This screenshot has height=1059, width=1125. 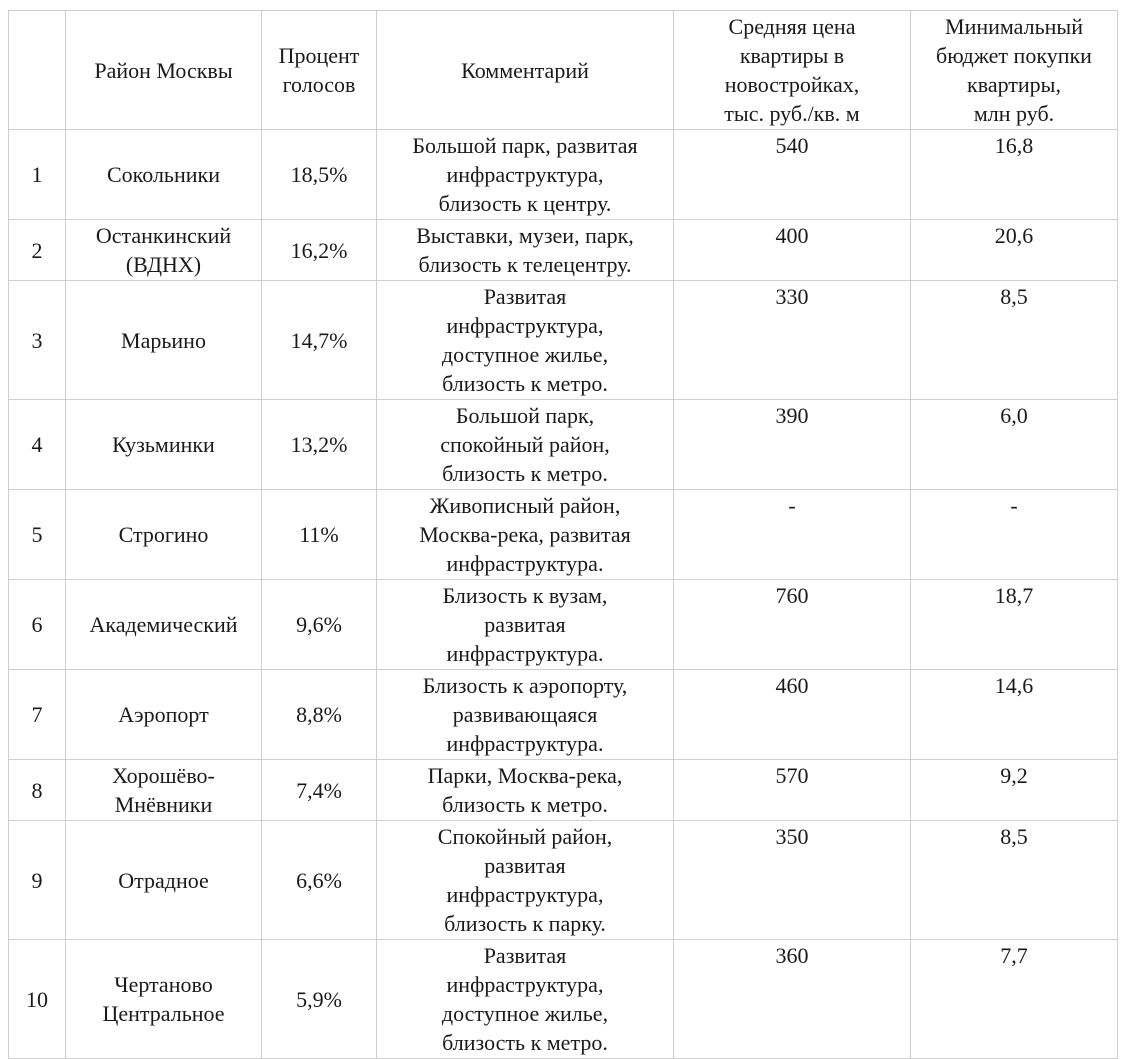 I want to click on vote-percent: 8,8%, so click(x=319, y=714).